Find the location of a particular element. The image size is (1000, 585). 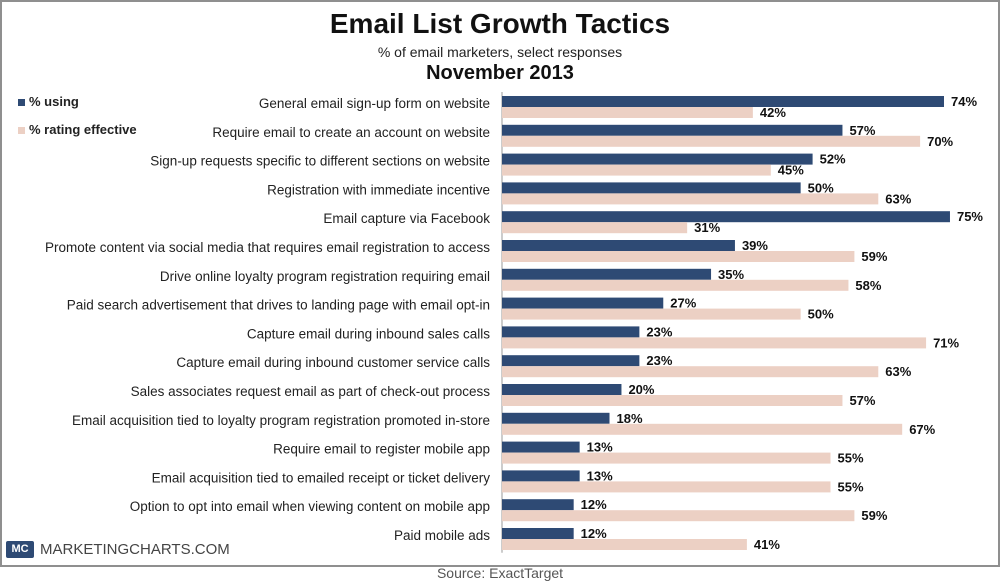

legend-item-effective: % rating effective is located at coordinates (77, 129).